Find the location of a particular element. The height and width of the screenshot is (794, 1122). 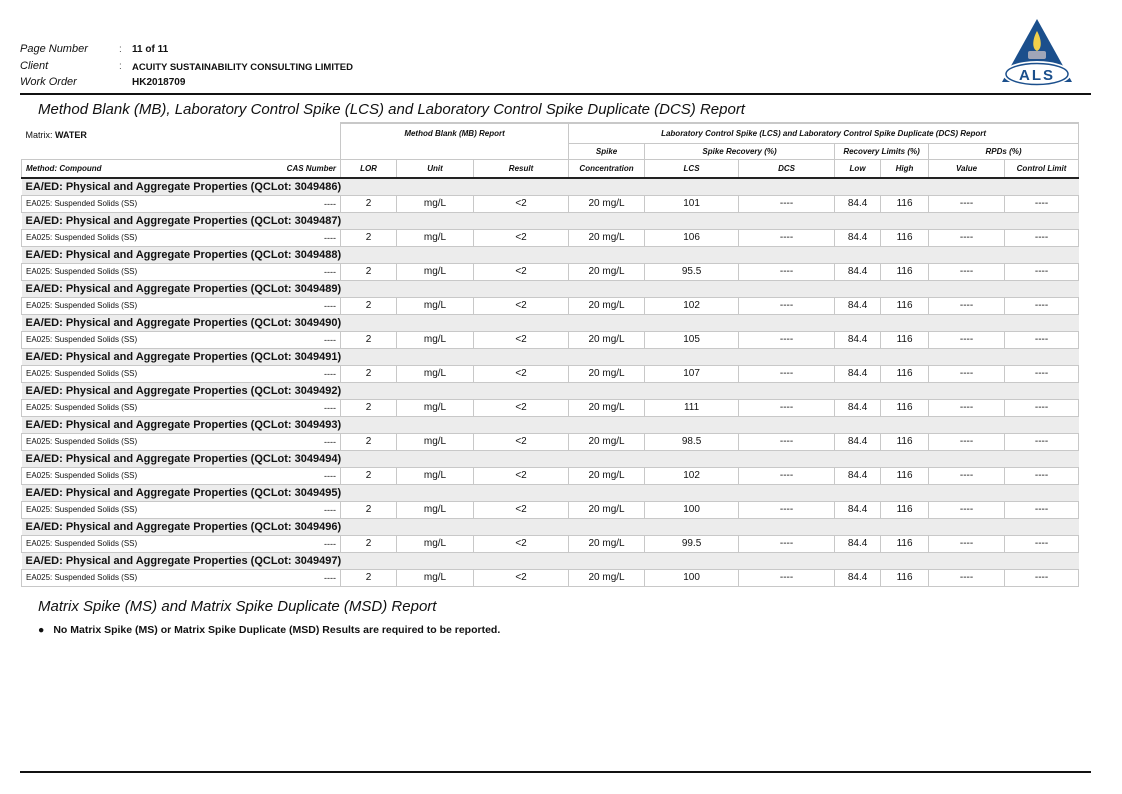

matrix-label: Matrix: is located at coordinates (39, 135).